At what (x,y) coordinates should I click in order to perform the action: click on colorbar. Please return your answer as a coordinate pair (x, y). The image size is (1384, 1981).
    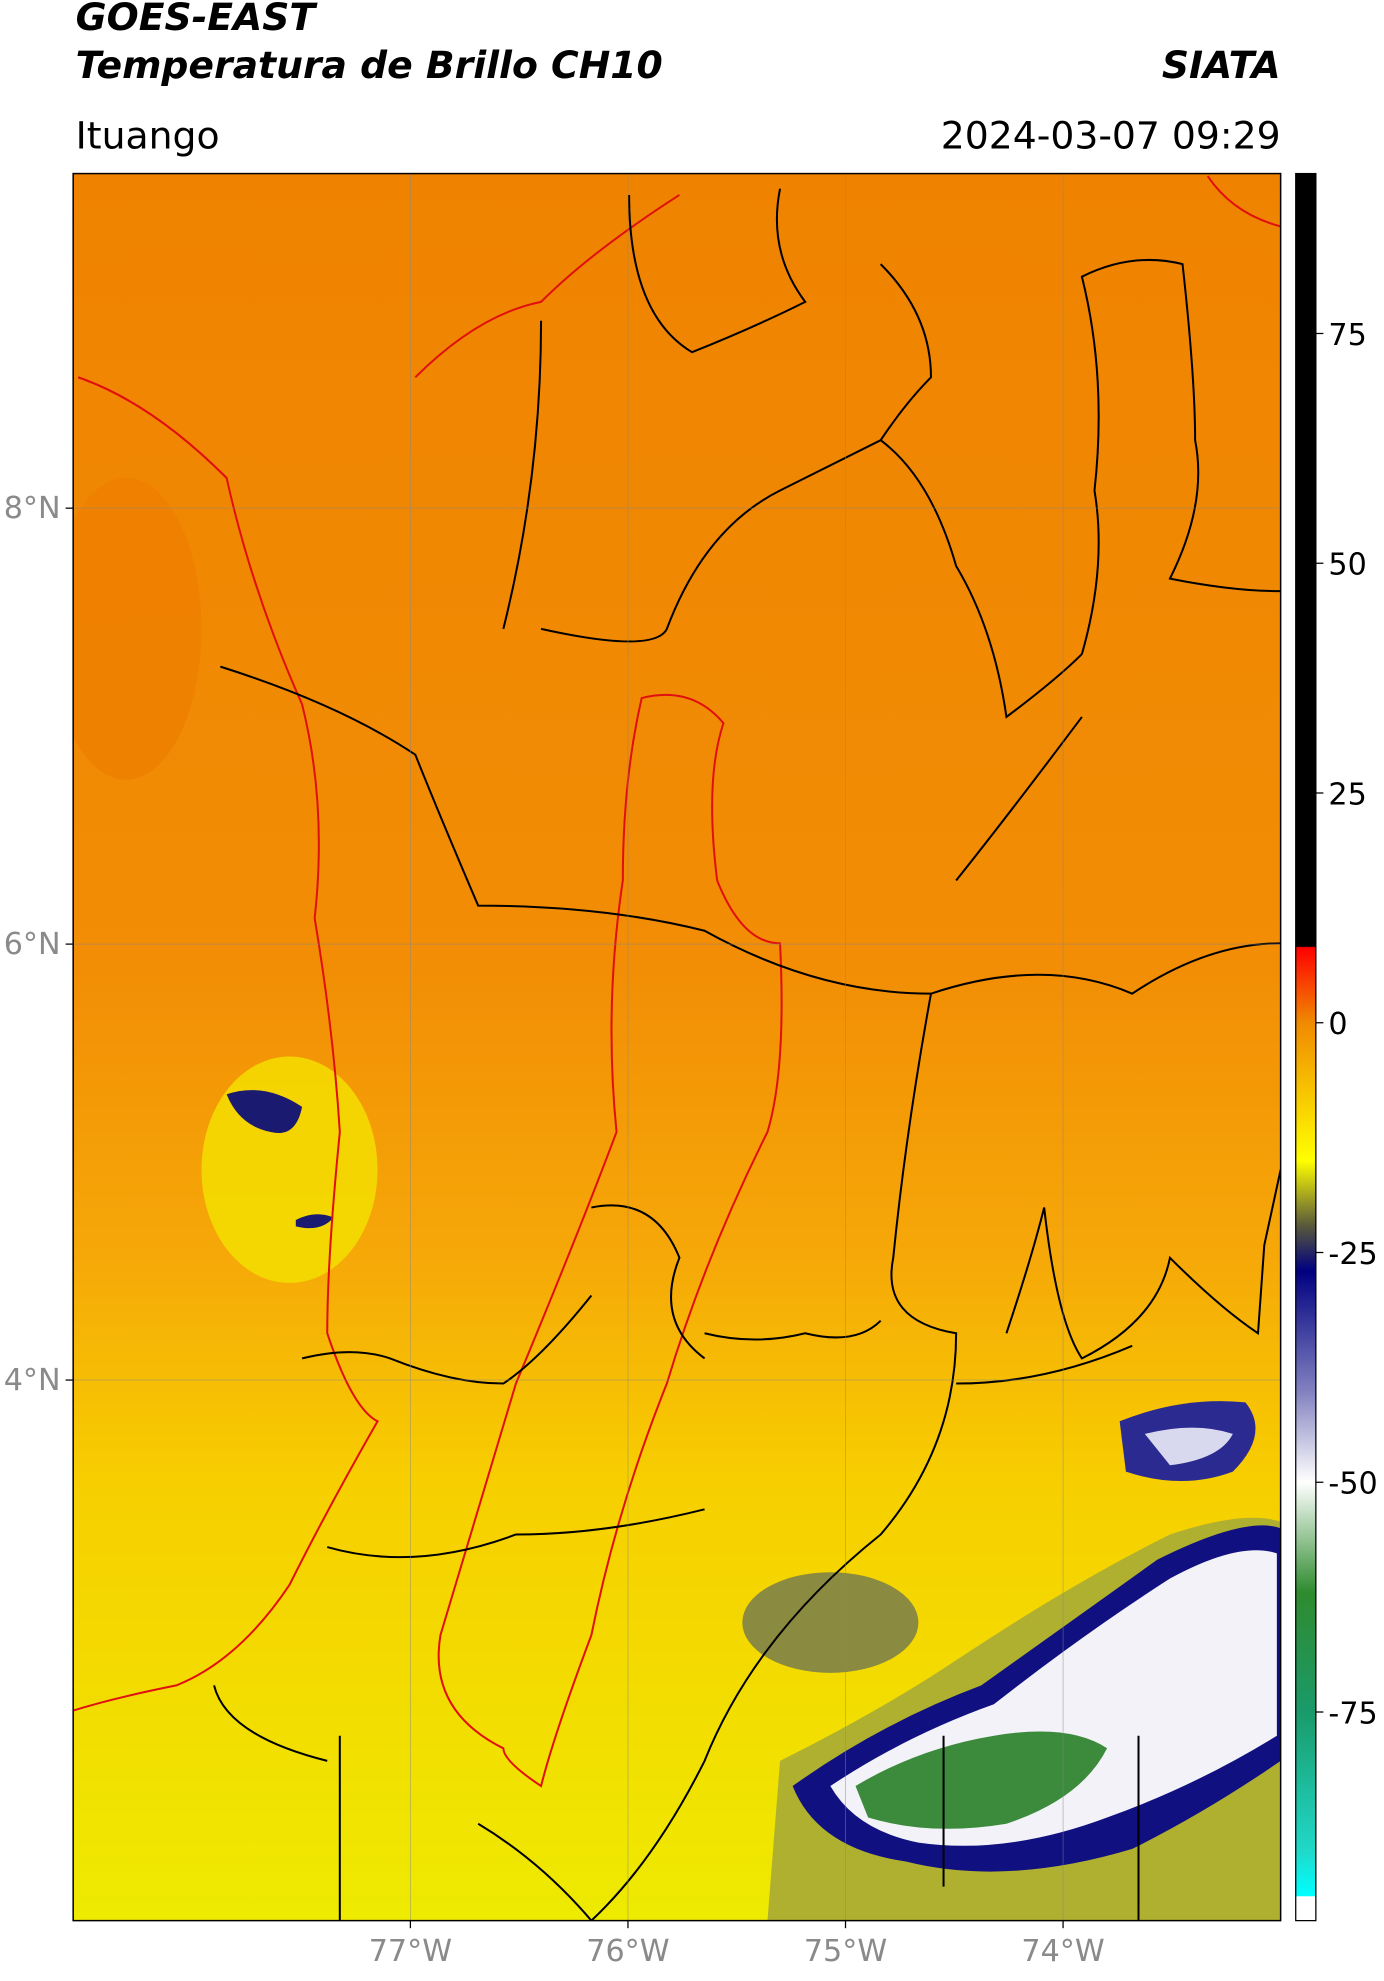
    Looking at the image, I should click on (1306, 1047).